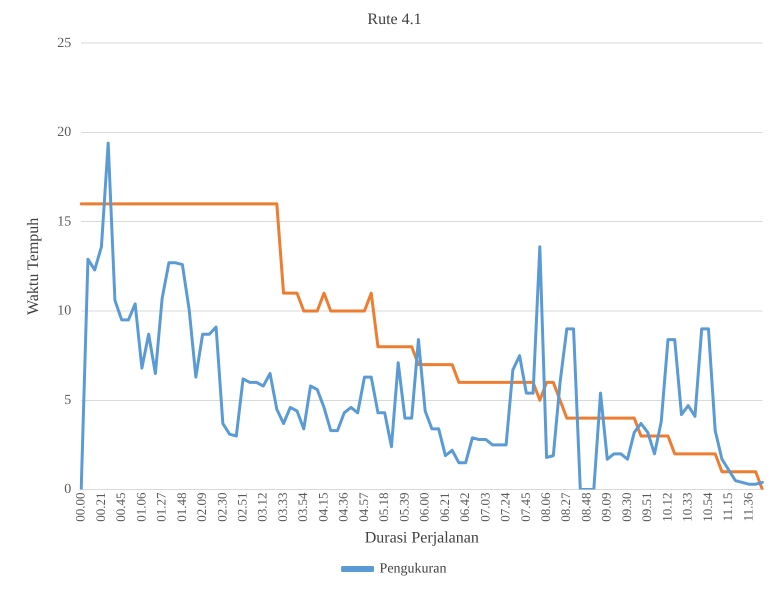  Describe the element at coordinates (80, 507) in the screenshot. I see `x-tick-label: 00.00` at that location.